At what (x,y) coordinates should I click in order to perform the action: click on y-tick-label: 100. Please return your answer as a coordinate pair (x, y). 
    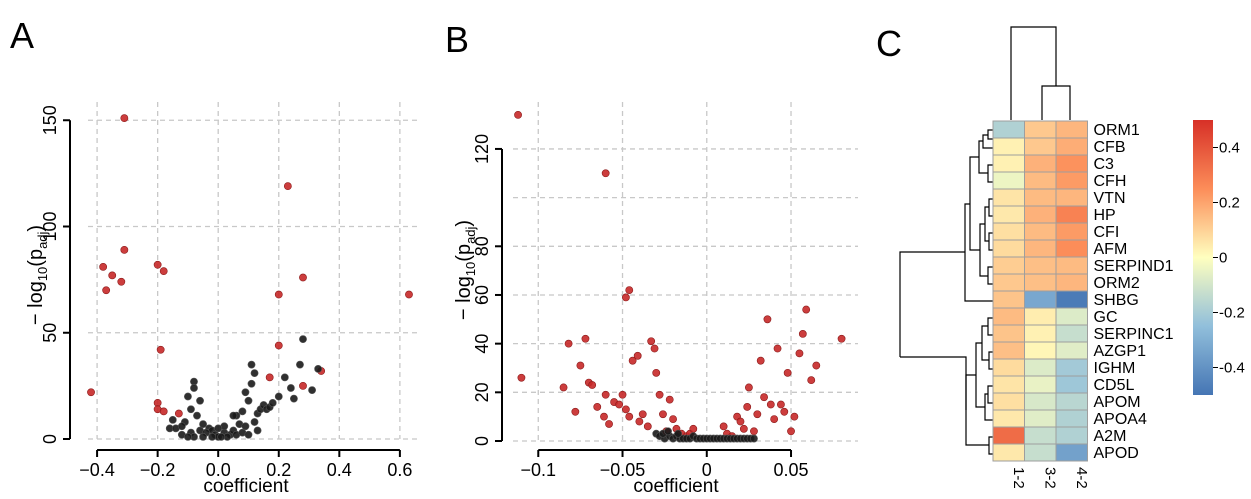
    Looking at the image, I should click on (50, 226).